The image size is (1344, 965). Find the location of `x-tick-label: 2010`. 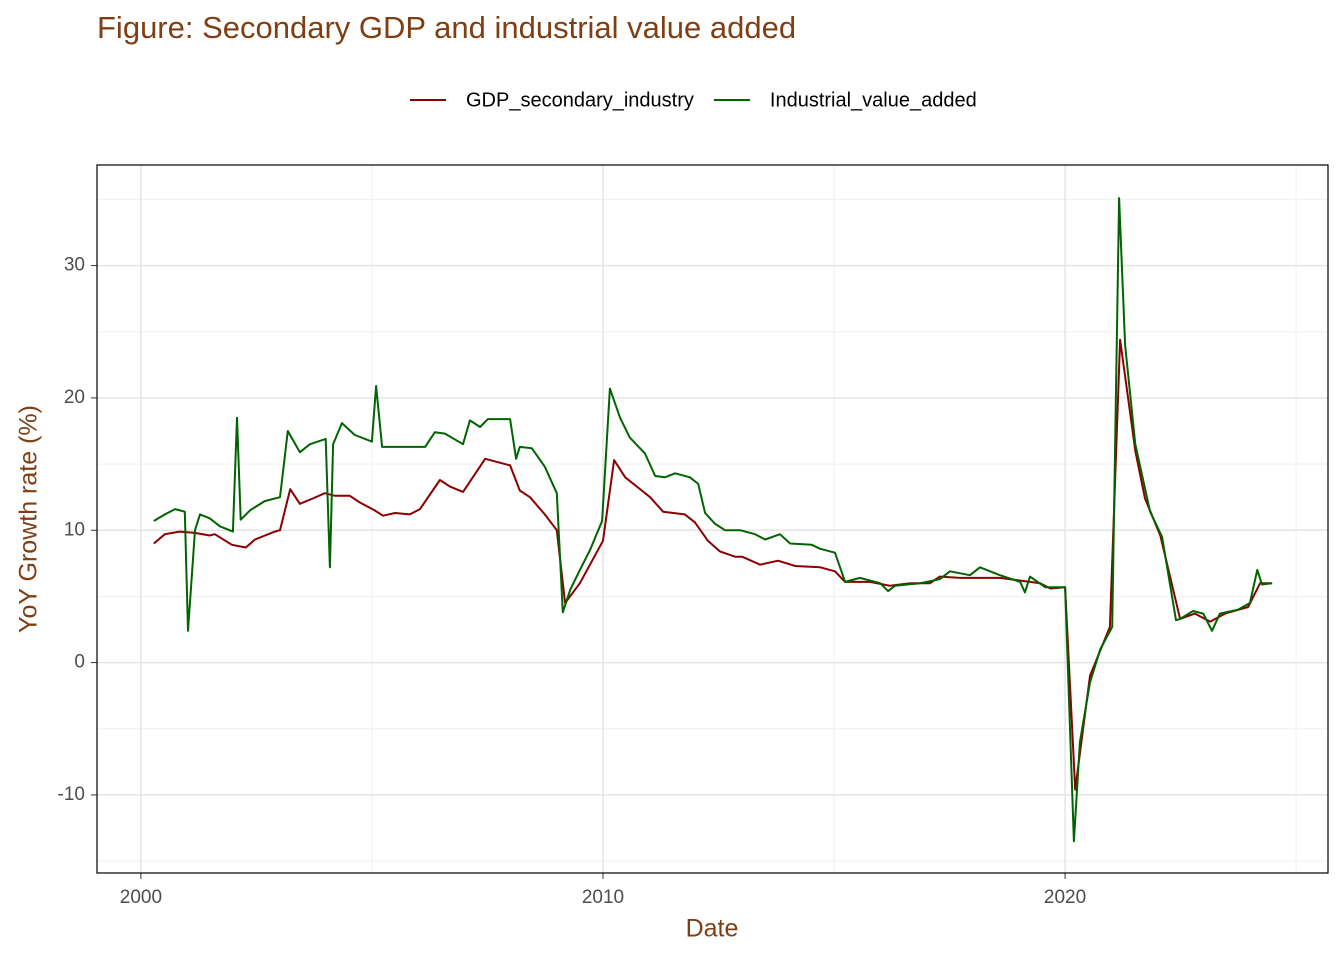

x-tick-label: 2010 is located at coordinates (603, 897).